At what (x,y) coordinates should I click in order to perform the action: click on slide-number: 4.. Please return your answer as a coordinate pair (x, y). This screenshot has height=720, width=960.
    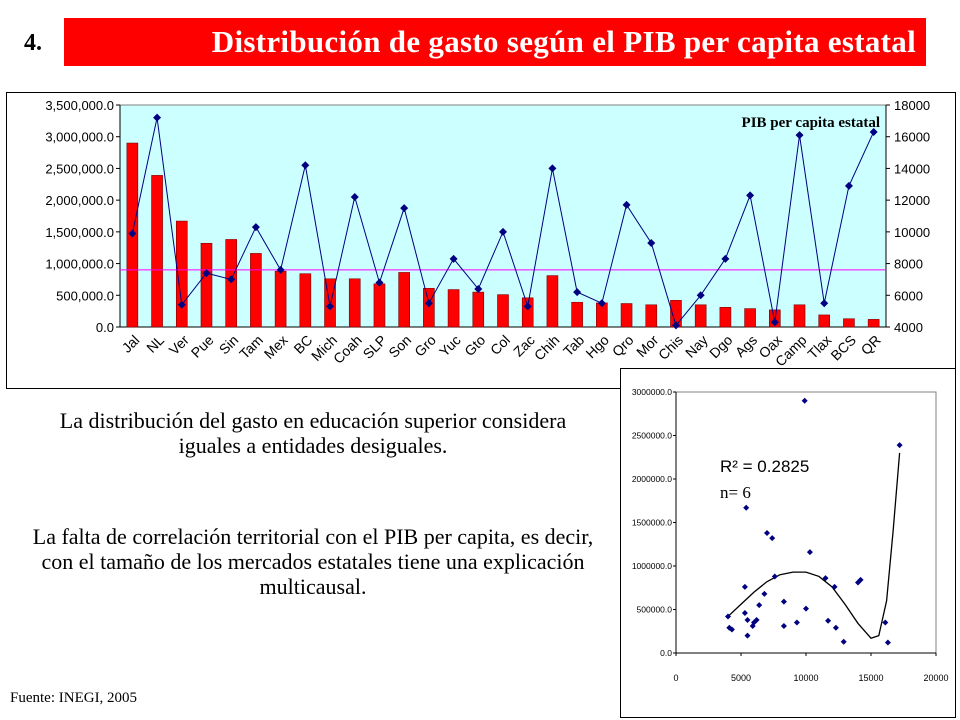
    Looking at the image, I should click on (33, 43).